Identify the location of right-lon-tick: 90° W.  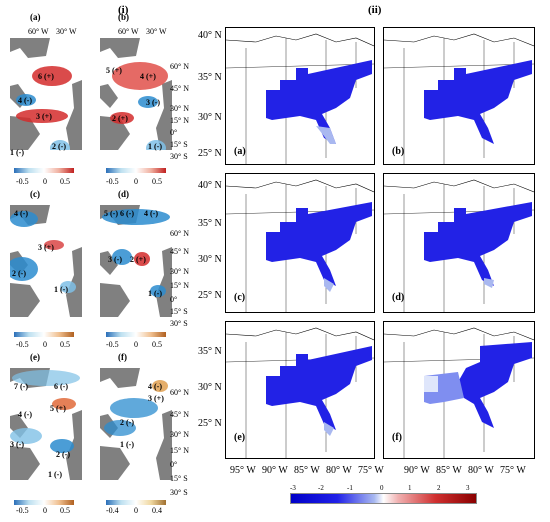
(275, 470).